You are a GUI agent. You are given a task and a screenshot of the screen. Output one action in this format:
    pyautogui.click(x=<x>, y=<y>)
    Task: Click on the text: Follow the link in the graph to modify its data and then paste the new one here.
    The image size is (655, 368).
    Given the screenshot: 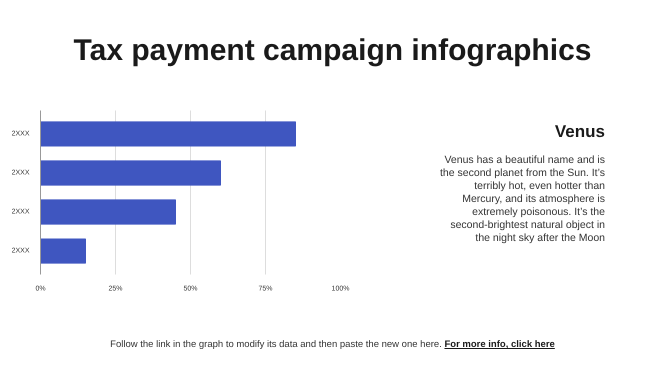 What is the action you would take?
    pyautogui.click(x=276, y=344)
    